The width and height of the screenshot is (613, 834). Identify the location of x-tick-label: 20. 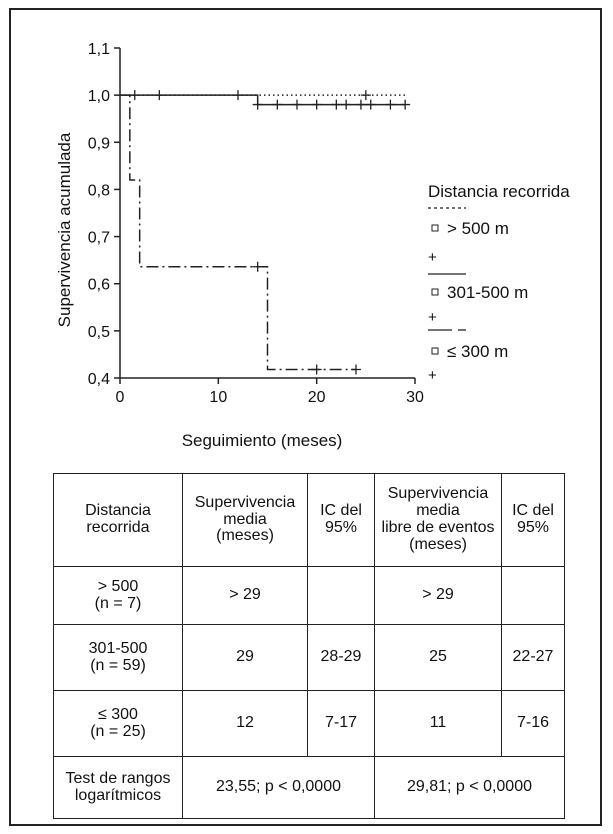
(317, 397).